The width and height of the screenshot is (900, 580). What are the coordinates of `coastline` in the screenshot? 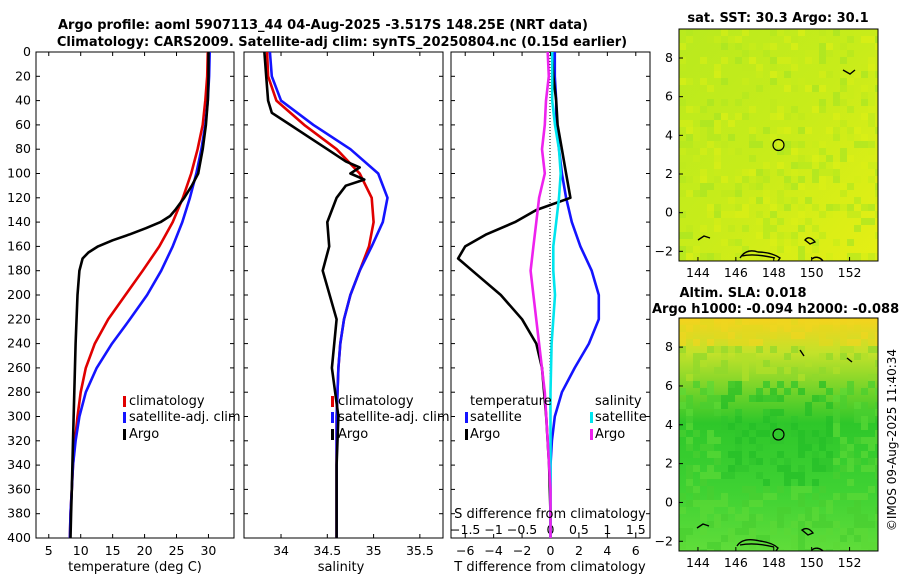 It's located at (704, 238).